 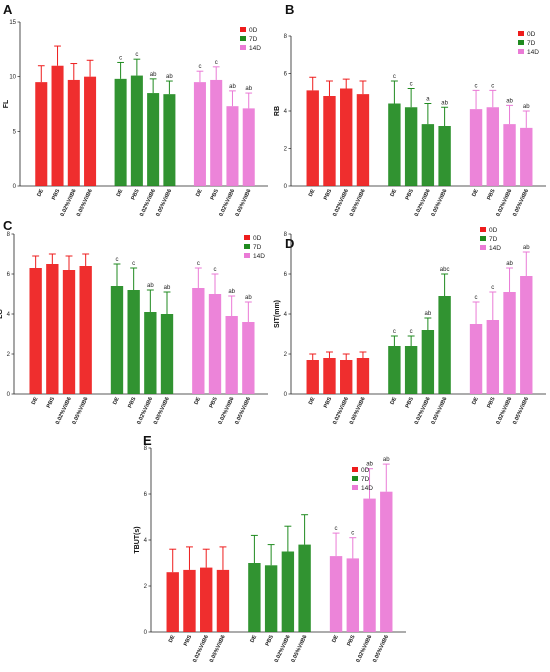 What do you see at coordinates (355, 469) in the screenshot?
I see `legend-swatch-0d` at bounding box center [355, 469].